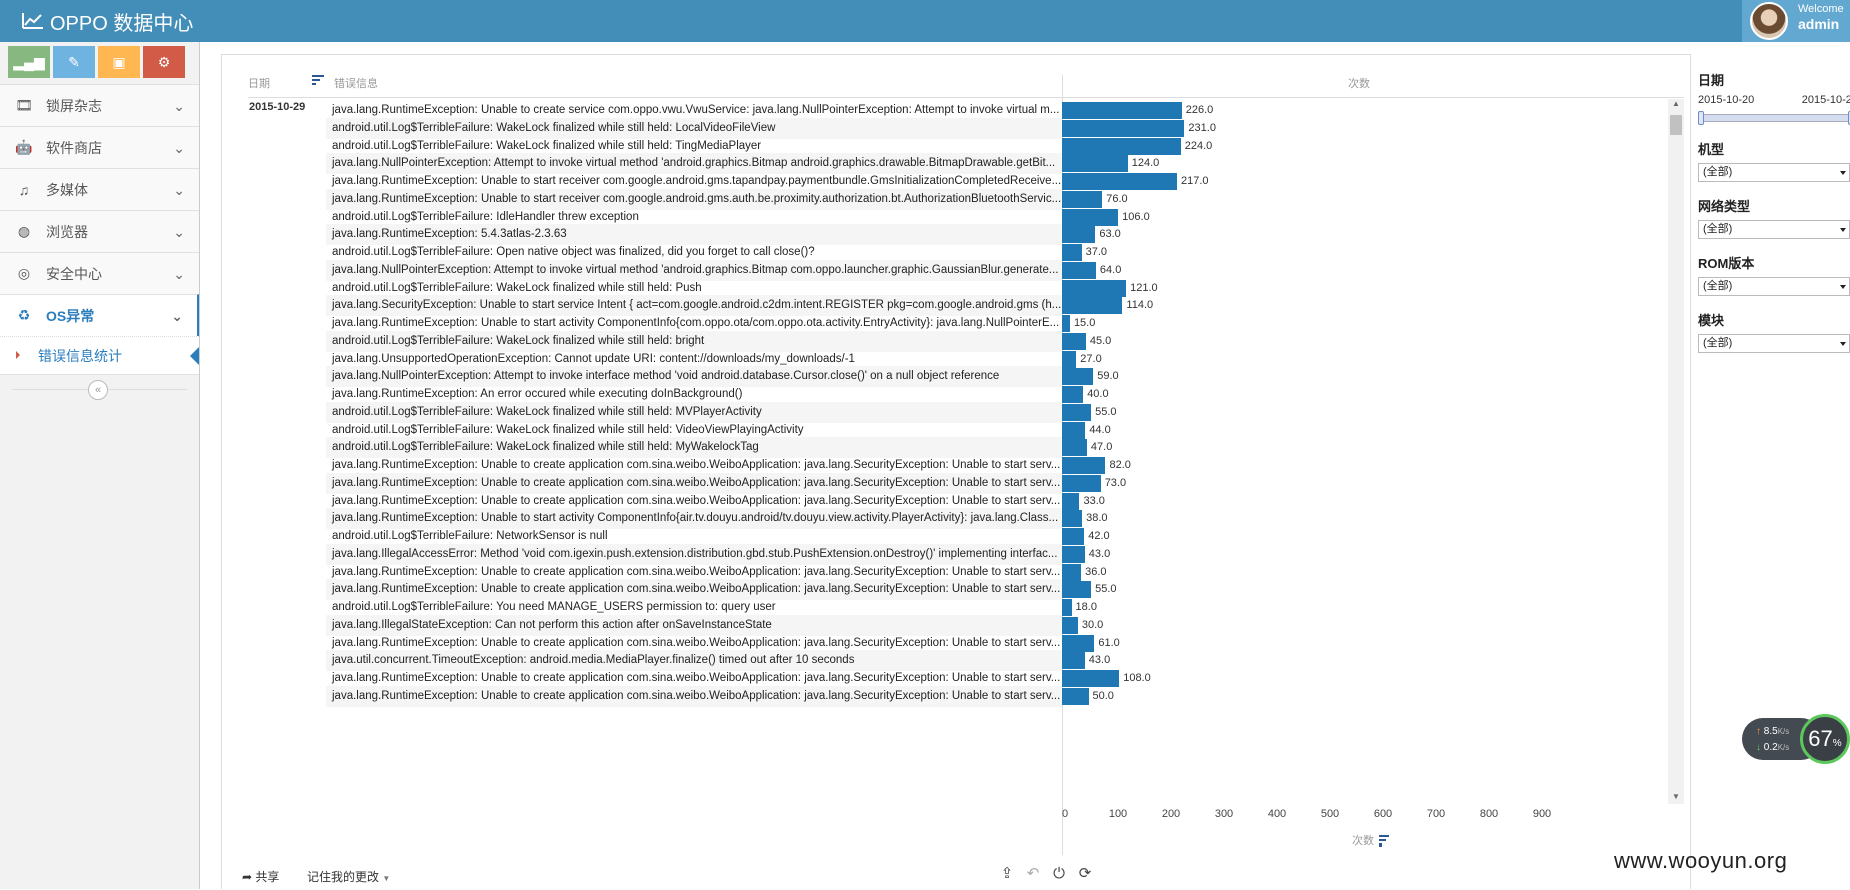 The height and width of the screenshot is (890, 1850). What do you see at coordinates (1676, 125) in the screenshot?
I see `scroll-thumb` at bounding box center [1676, 125].